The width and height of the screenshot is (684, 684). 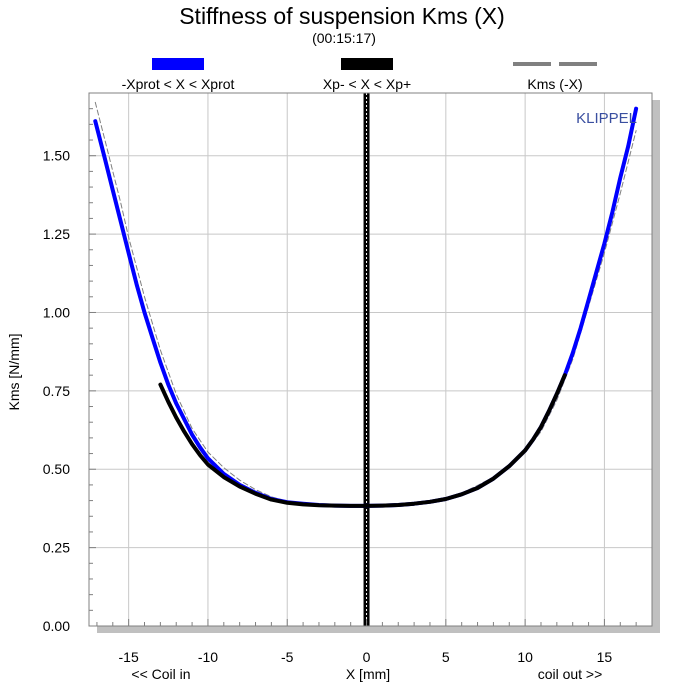 I want to click on x-tick-label: 5, so click(x=446, y=657).